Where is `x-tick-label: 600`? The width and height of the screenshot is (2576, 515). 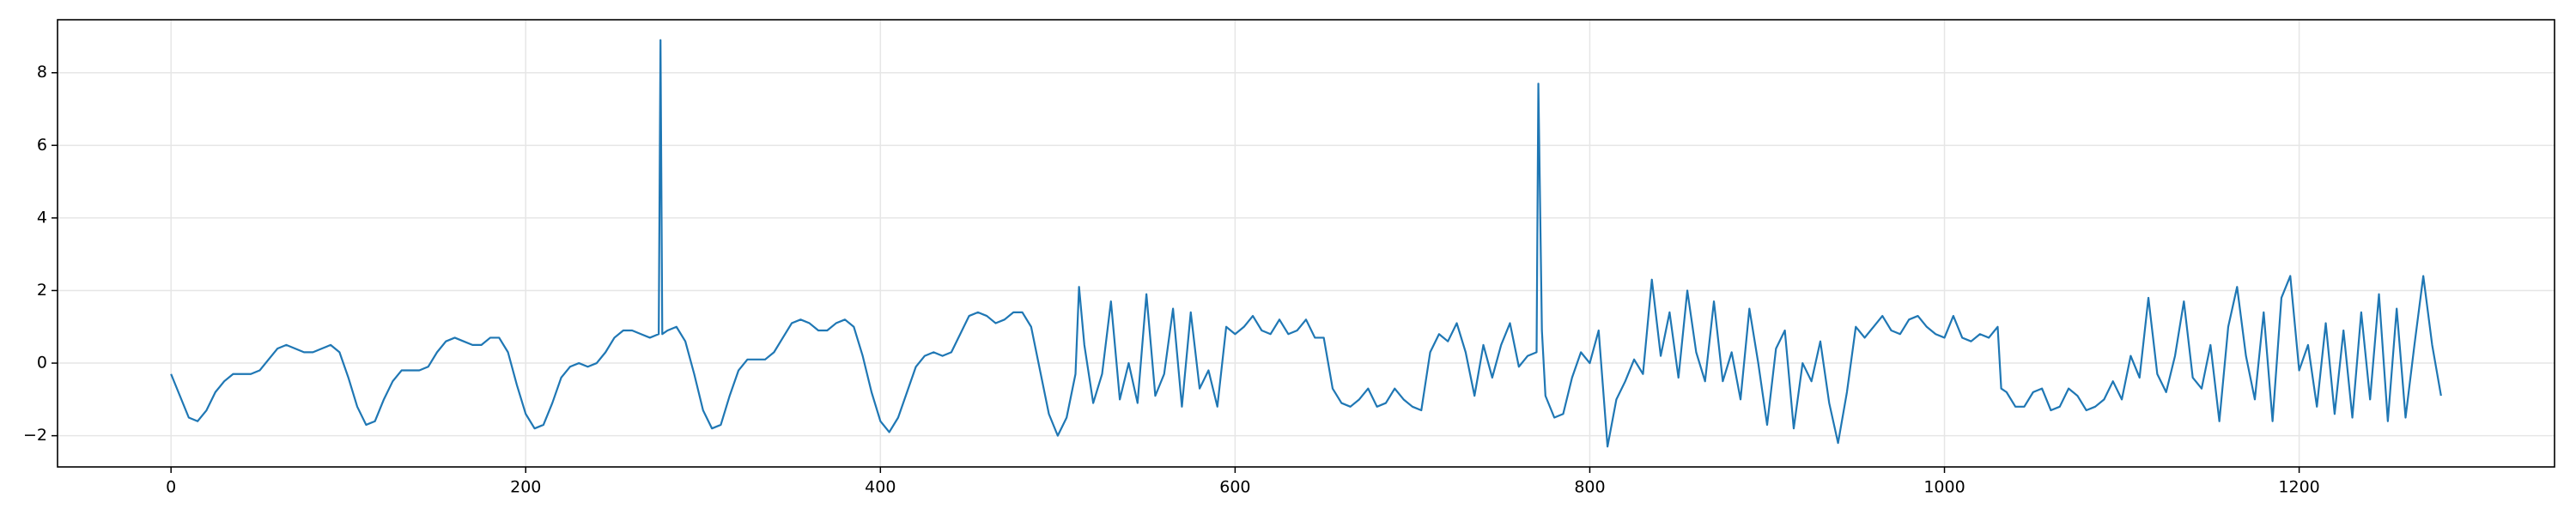 x-tick-label: 600 is located at coordinates (1235, 487).